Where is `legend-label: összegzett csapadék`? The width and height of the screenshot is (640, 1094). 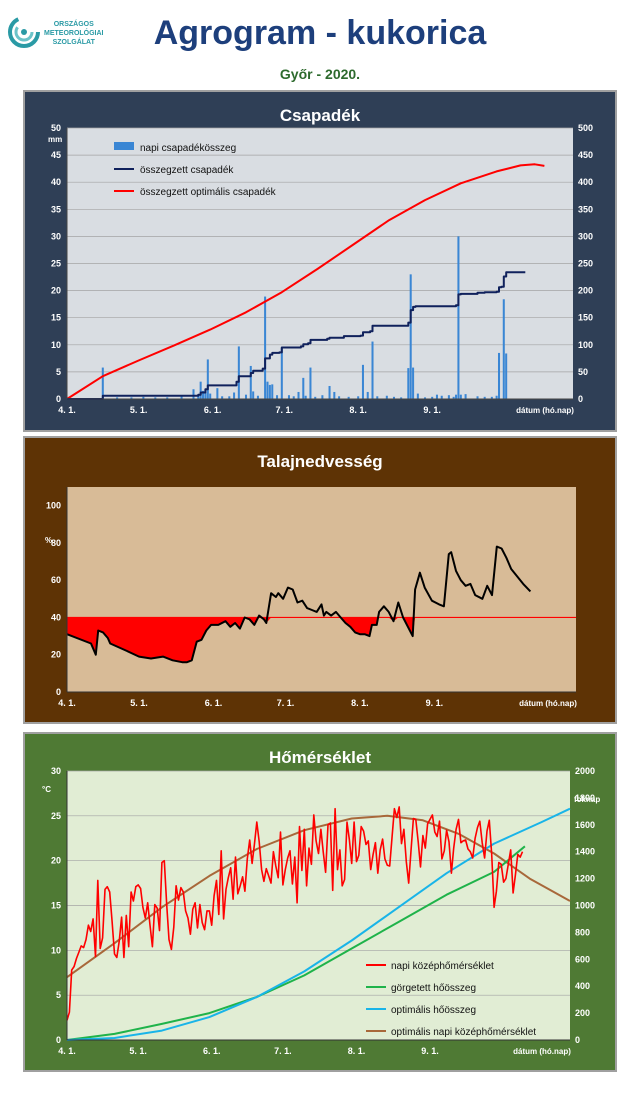 legend-label: összegzett csapadék is located at coordinates (187, 170).